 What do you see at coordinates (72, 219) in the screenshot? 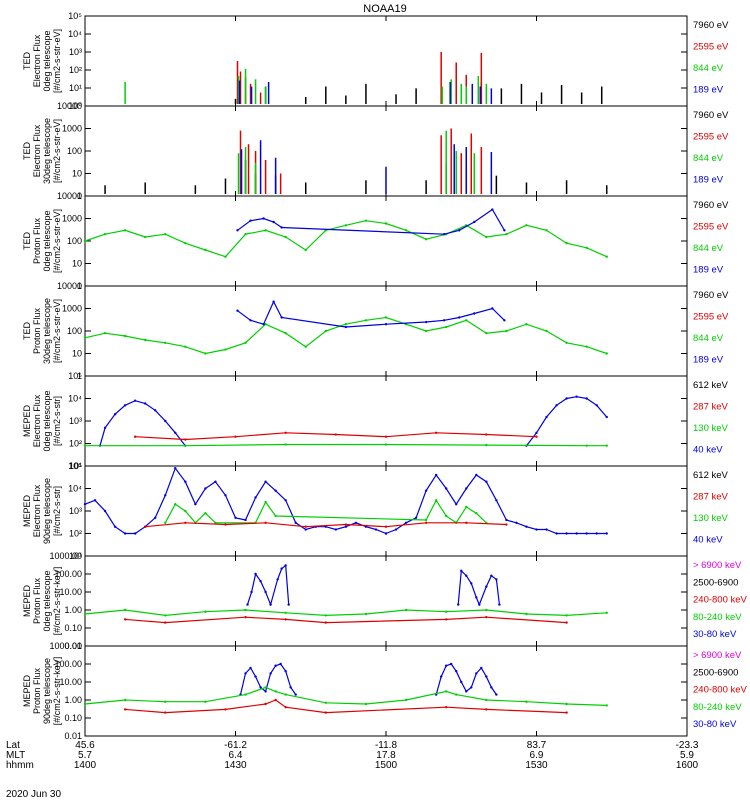
I see `y-tick-label: 1000` at bounding box center [72, 219].